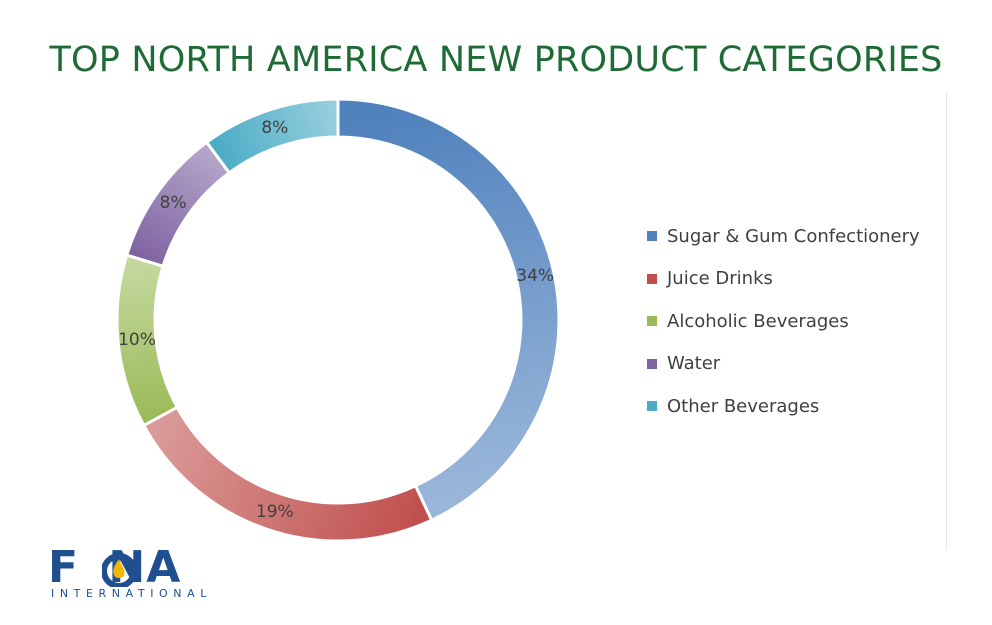  Describe the element at coordinates (535, 276) in the screenshot. I see `slice-label-0: 34%` at that location.